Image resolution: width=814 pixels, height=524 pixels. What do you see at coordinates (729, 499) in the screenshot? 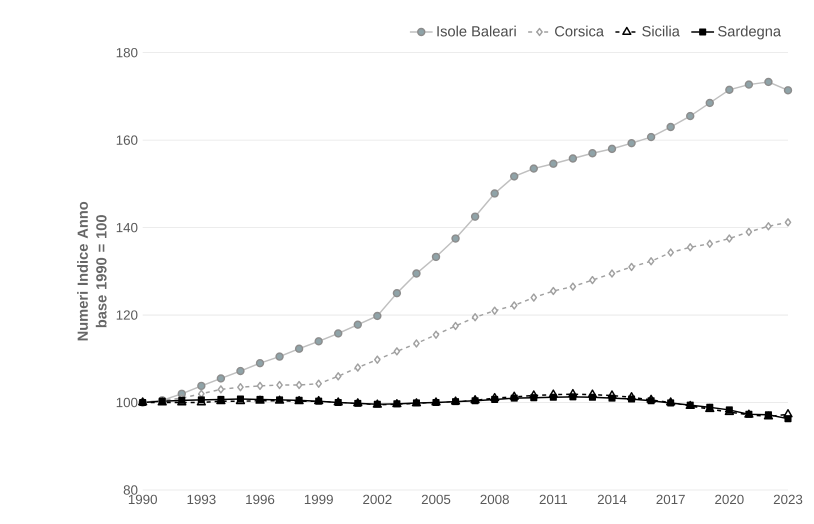
I see `x-tick-label: 2020` at bounding box center [729, 499].